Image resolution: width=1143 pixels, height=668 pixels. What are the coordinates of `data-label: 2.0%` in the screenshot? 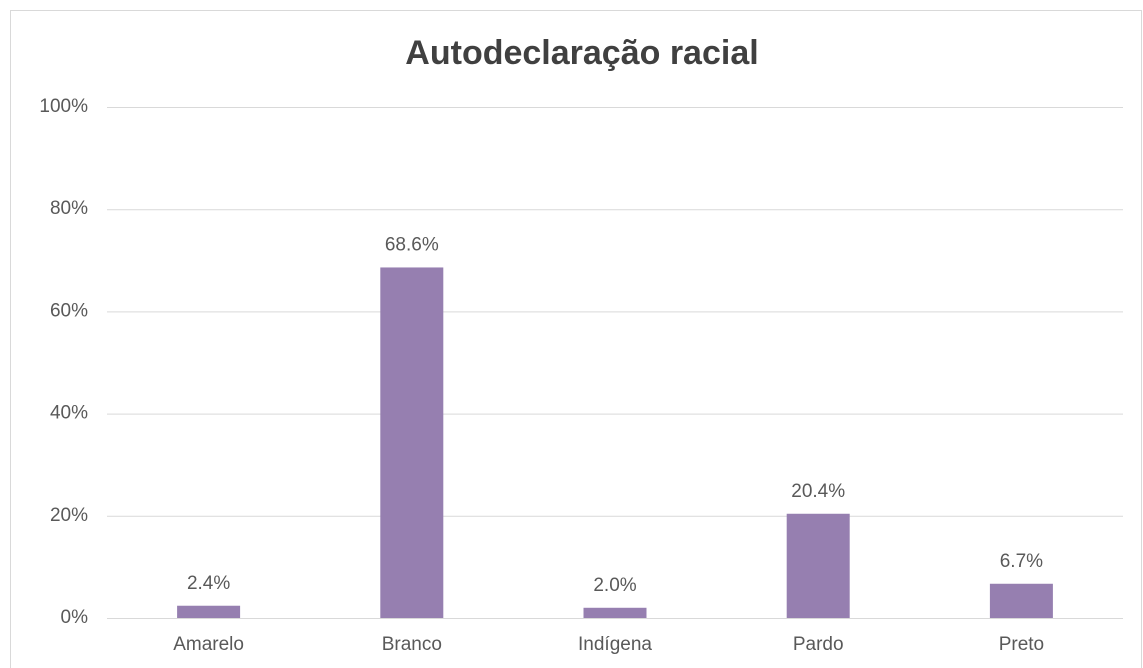 It's located at (614, 585).